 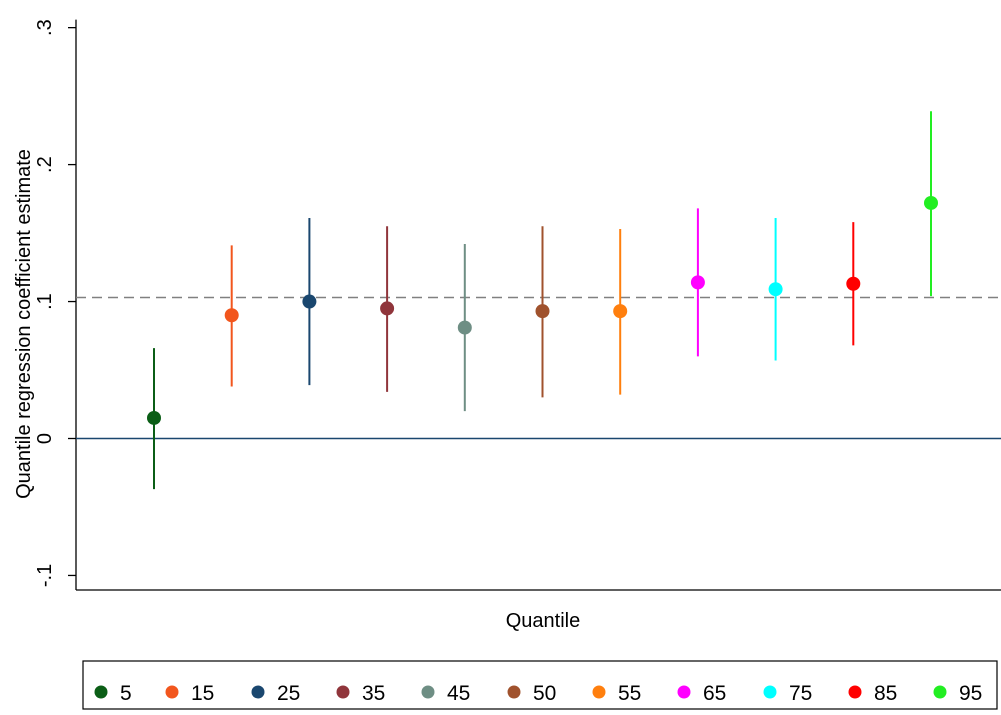 What do you see at coordinates (202, 693) in the screenshot?
I see `legend-label-15: 15` at bounding box center [202, 693].